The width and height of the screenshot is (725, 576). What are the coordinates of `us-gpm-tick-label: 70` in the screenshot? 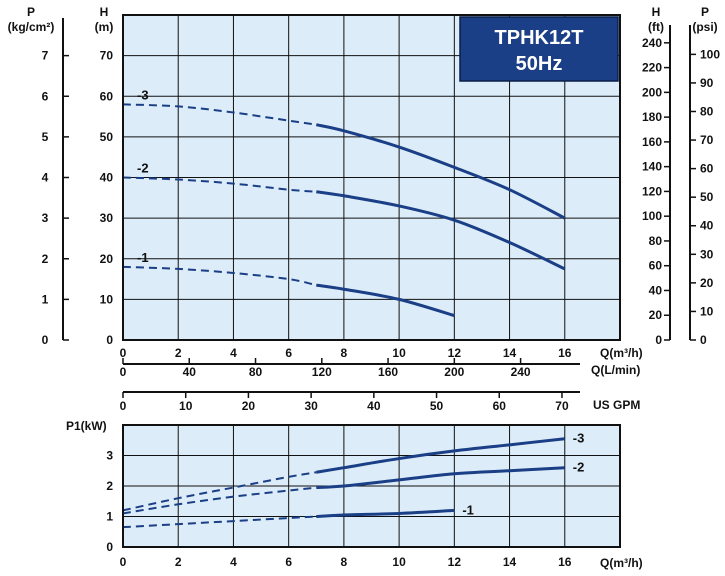 It's located at (562, 406).